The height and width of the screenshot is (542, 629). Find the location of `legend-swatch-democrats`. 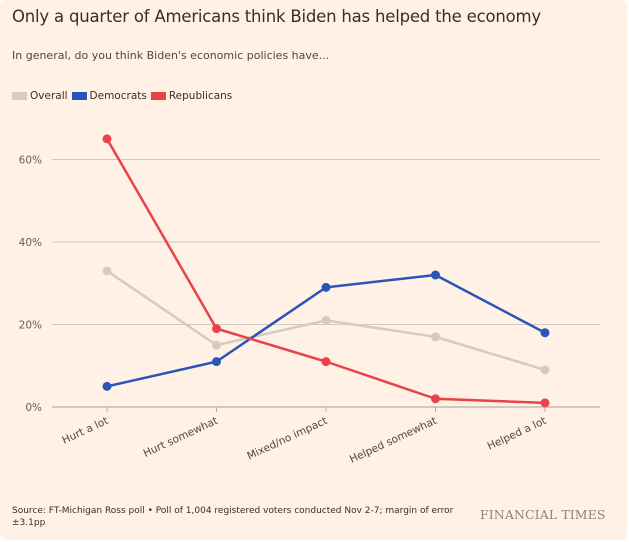

legend-swatch-democrats is located at coordinates (79, 96).